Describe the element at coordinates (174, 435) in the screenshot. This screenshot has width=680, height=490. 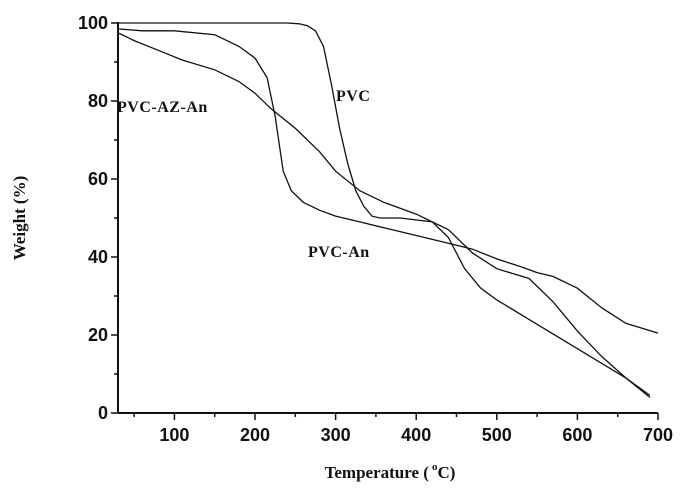
I see `x-tick-label: 100` at that location.